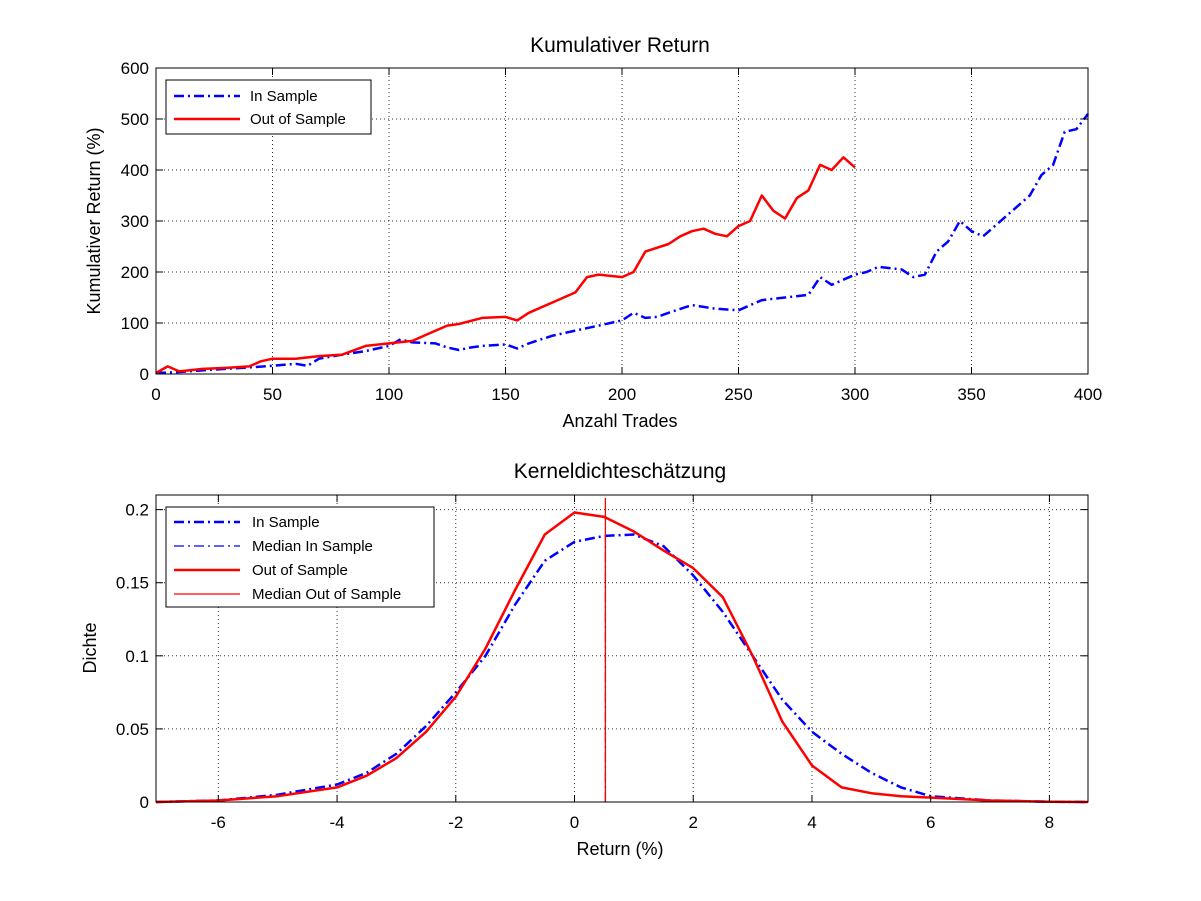 The width and height of the screenshot is (1201, 901). Describe the element at coordinates (693, 822) in the screenshot. I see `x-tick-label: 2` at that location.